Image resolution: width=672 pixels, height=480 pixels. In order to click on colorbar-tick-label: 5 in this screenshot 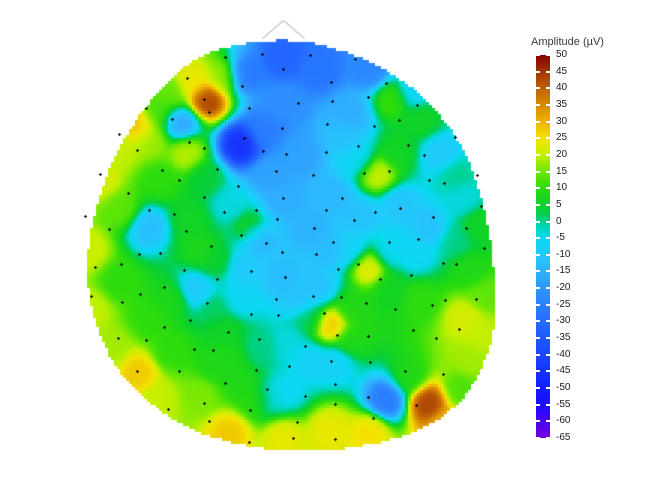, I will do `click(559, 204)`.